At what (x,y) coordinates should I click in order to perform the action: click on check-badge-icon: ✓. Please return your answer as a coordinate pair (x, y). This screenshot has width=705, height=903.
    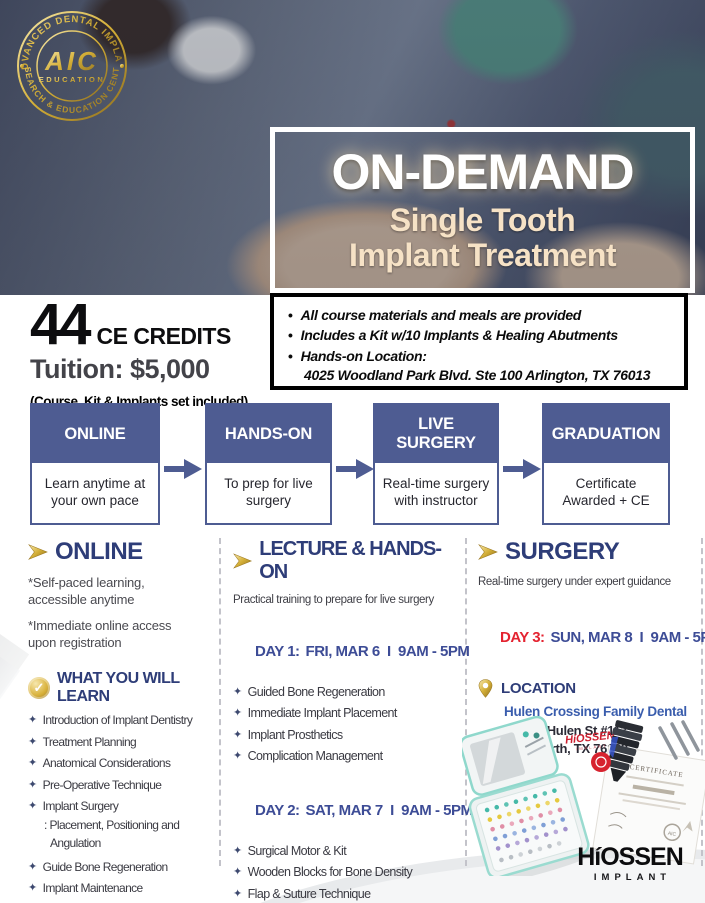
    Looking at the image, I should click on (39, 687).